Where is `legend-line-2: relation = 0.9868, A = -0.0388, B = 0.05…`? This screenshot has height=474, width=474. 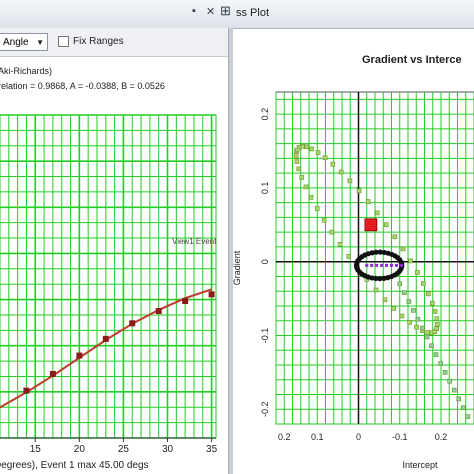
legend-line-2: relation = 0.9868, A = -0.0388, B = 0.05… is located at coordinates (82, 86).